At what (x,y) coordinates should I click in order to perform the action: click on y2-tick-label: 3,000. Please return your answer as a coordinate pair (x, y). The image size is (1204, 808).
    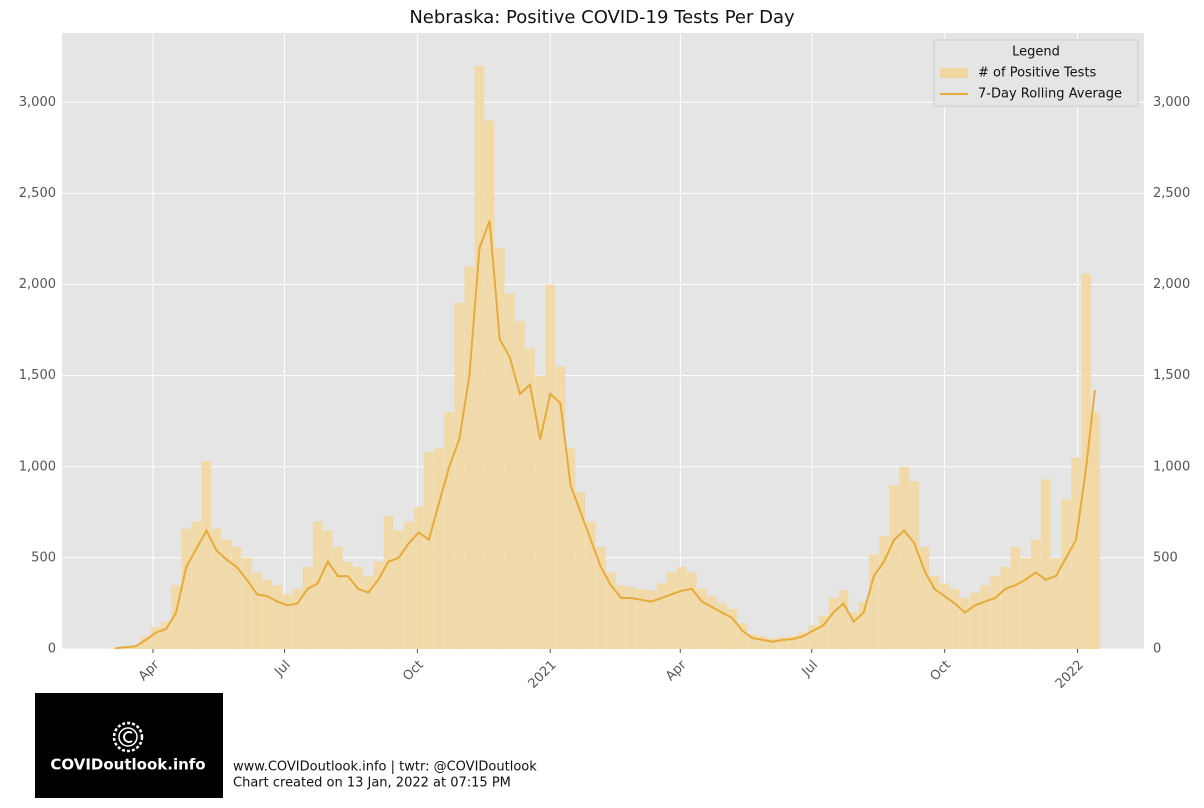
    Looking at the image, I should click on (1171, 102).